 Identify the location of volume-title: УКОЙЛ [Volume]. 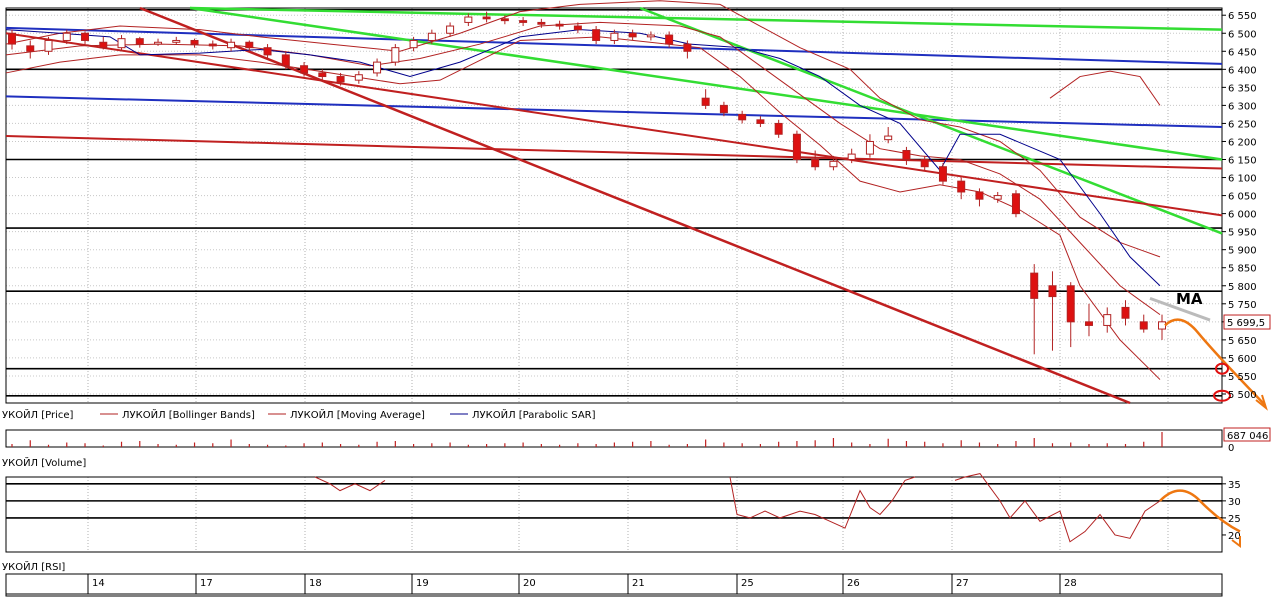
(44, 462).